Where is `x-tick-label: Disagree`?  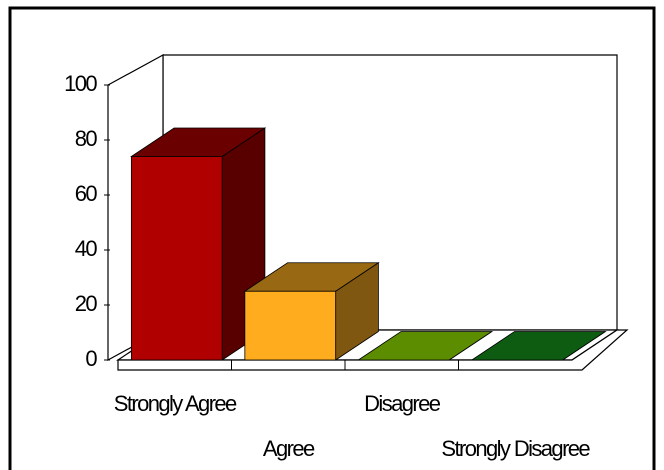
x-tick-label: Disagree is located at coordinates (402, 403).